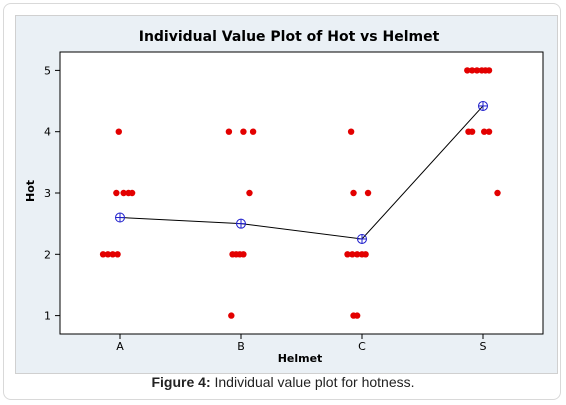  What do you see at coordinates (30, 191) in the screenshot?
I see `y-axis-label: Hot` at bounding box center [30, 191].